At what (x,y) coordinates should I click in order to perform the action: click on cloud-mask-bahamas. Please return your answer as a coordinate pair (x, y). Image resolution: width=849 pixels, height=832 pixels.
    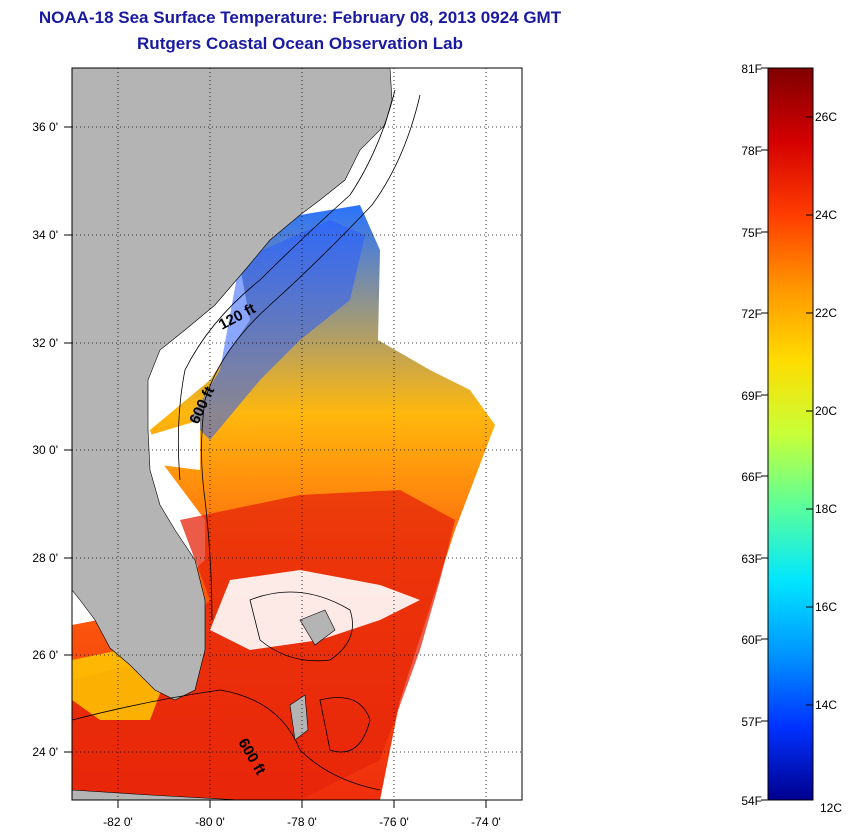
    Looking at the image, I should click on (315, 610).